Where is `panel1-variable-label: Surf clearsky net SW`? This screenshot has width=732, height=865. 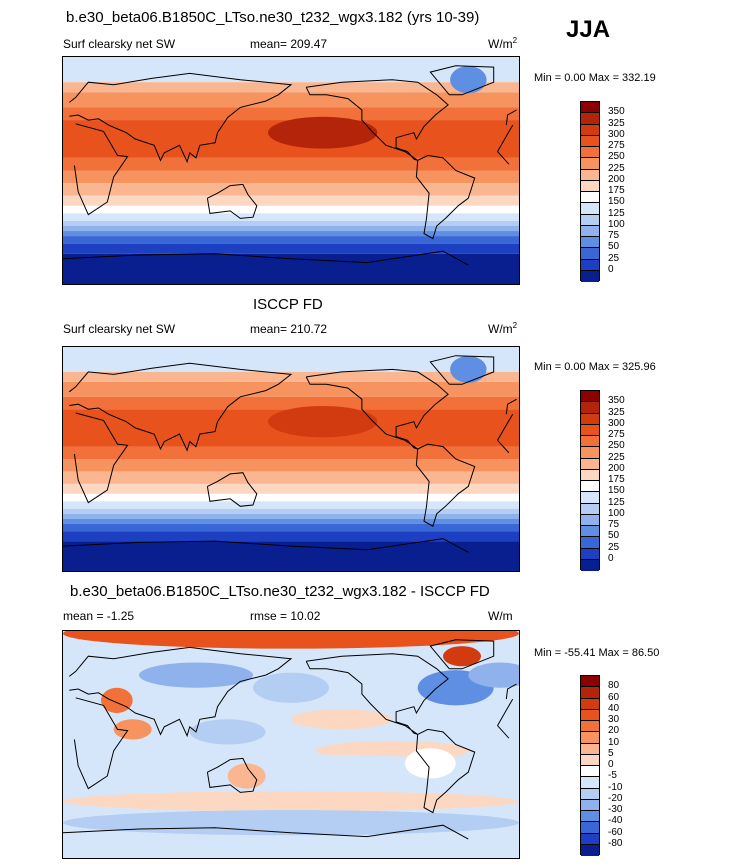
panel1-variable-label: Surf clearsky net SW is located at coordinates (119, 44).